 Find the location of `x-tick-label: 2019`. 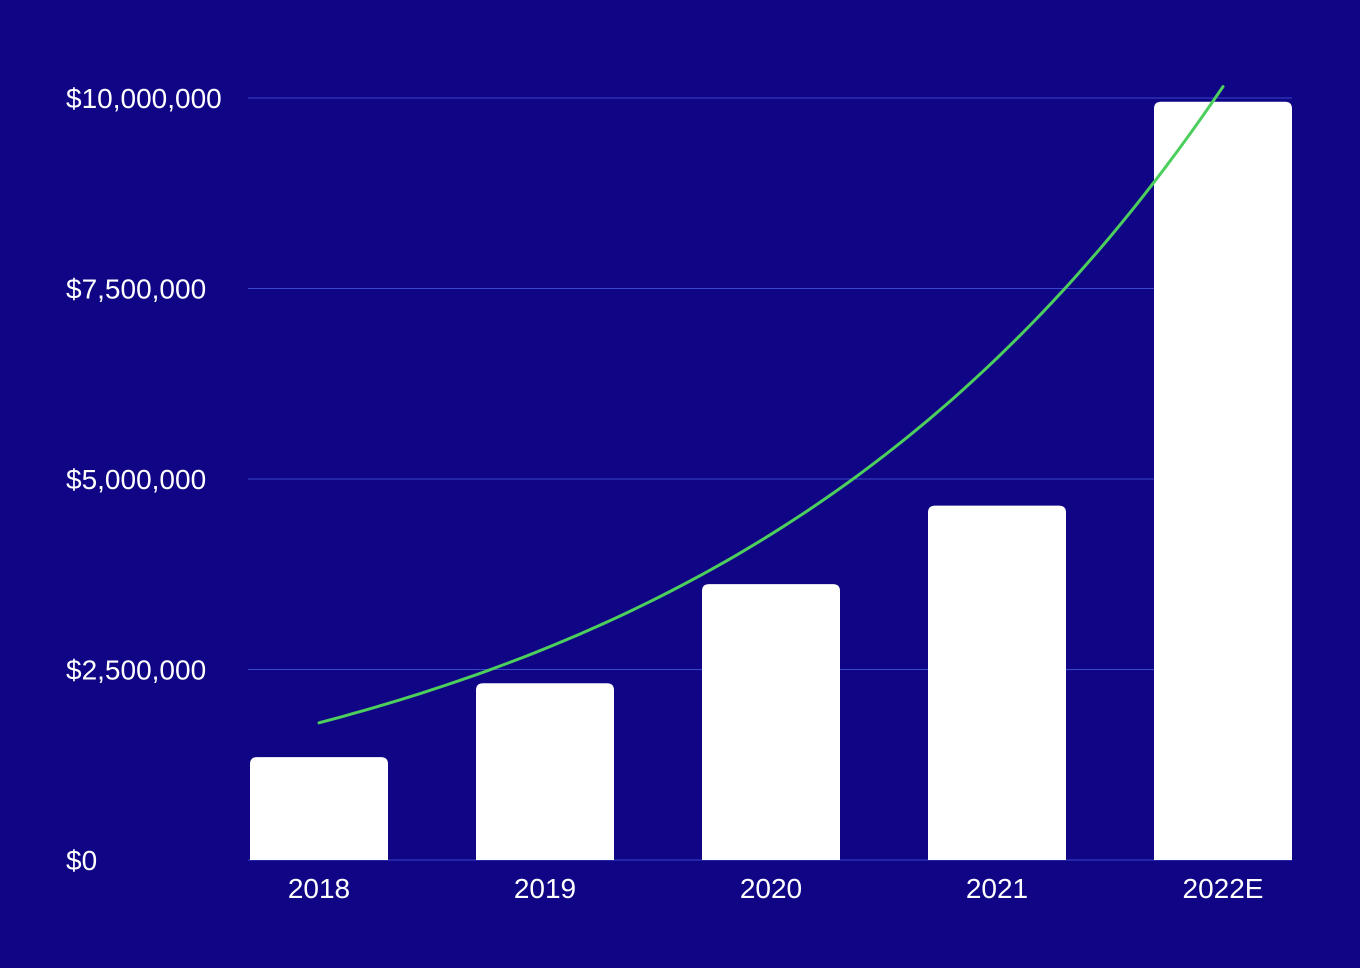

x-tick-label: 2019 is located at coordinates (545, 888).